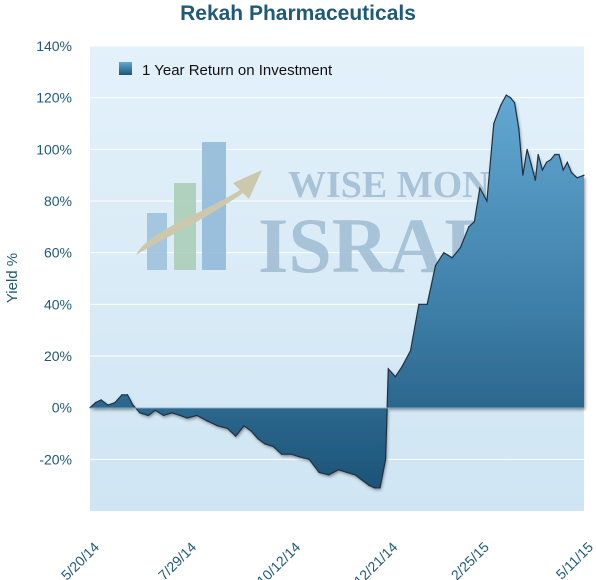 This screenshot has width=596, height=580. Describe the element at coordinates (125, 68) in the screenshot. I see `legend-swatch` at that location.